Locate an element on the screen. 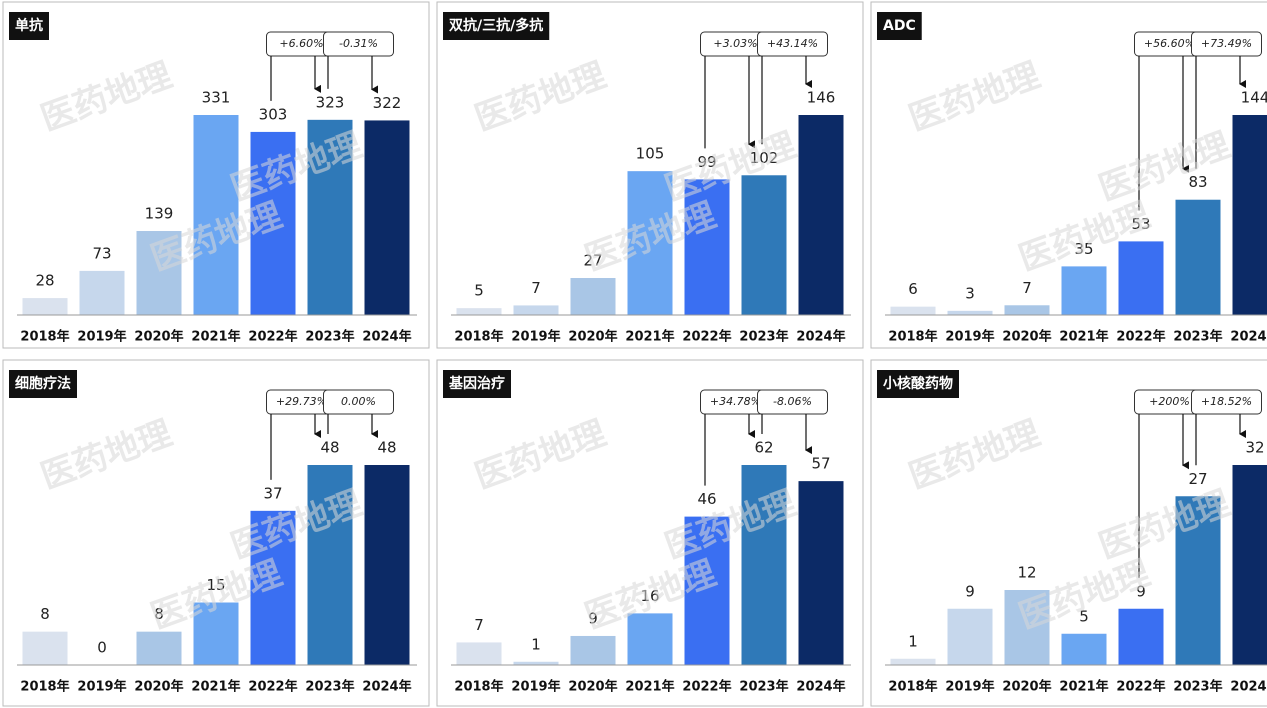 The width and height of the screenshot is (1267, 708). value-label: 0 is located at coordinates (102, 648).